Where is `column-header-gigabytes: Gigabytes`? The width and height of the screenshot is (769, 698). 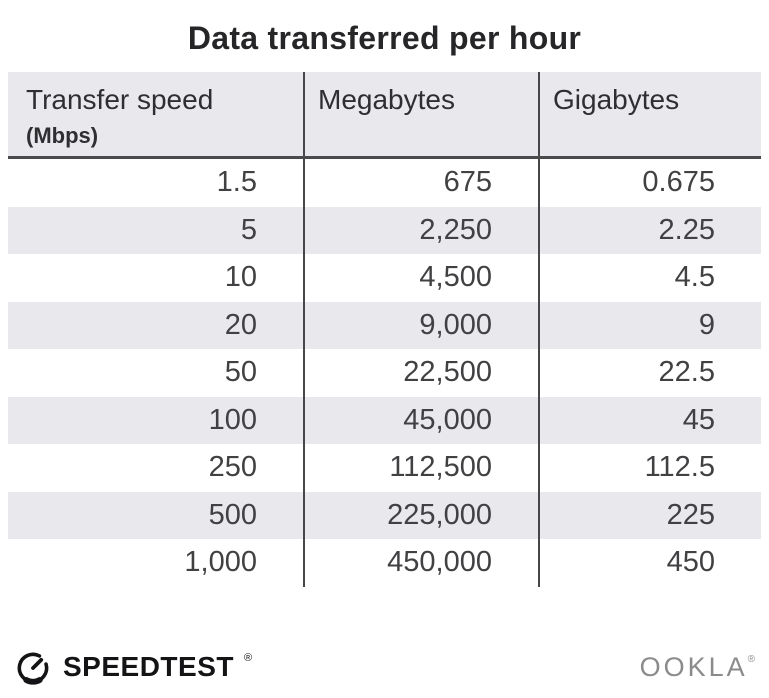
column-header-gigabytes: Gigabytes is located at coordinates (649, 114).